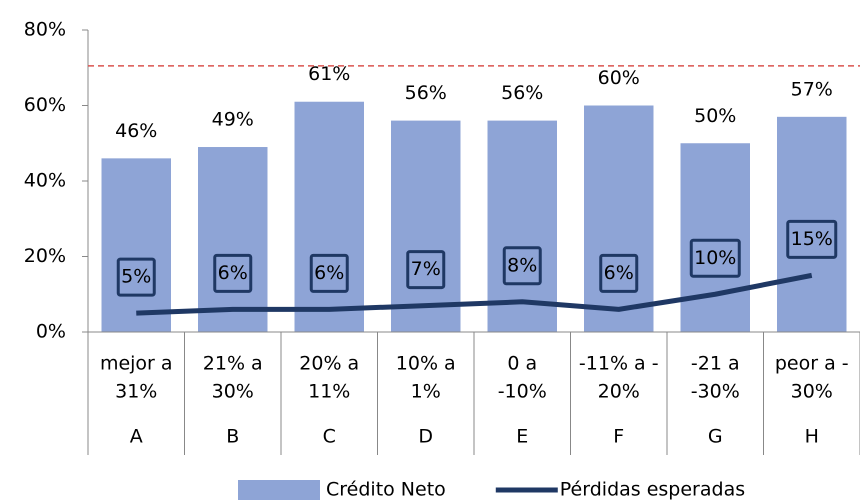 This screenshot has width=860, height=500. I want to click on x-tick-label: -11% a -, so click(619, 364).